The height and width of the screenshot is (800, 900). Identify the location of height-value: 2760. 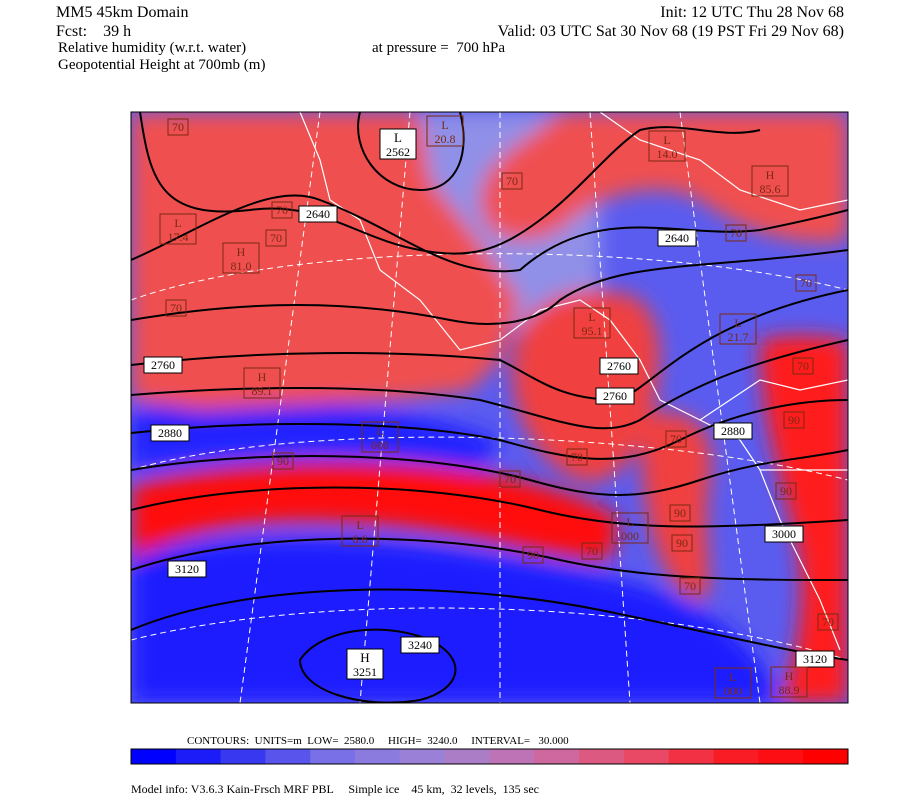
(163, 365).